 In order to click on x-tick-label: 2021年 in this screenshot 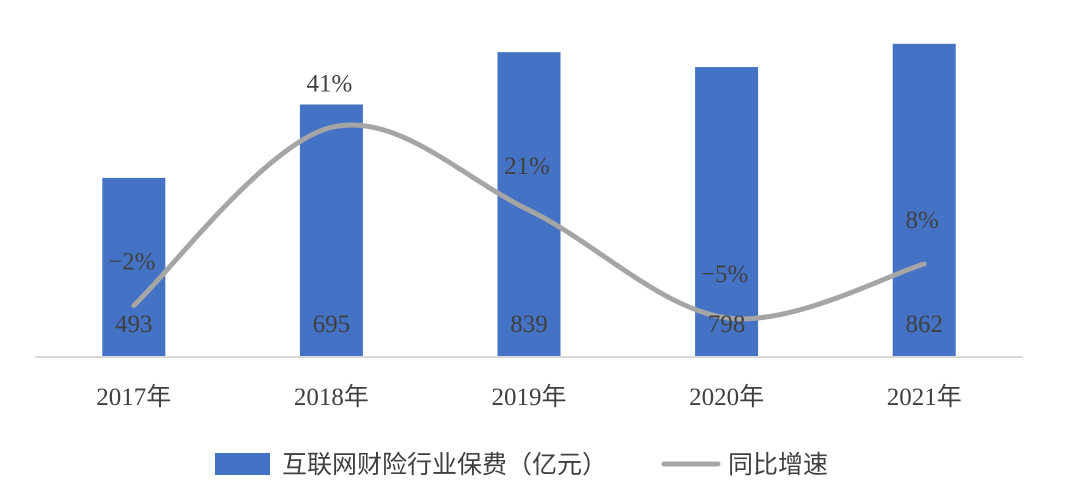, I will do `click(924, 397)`.